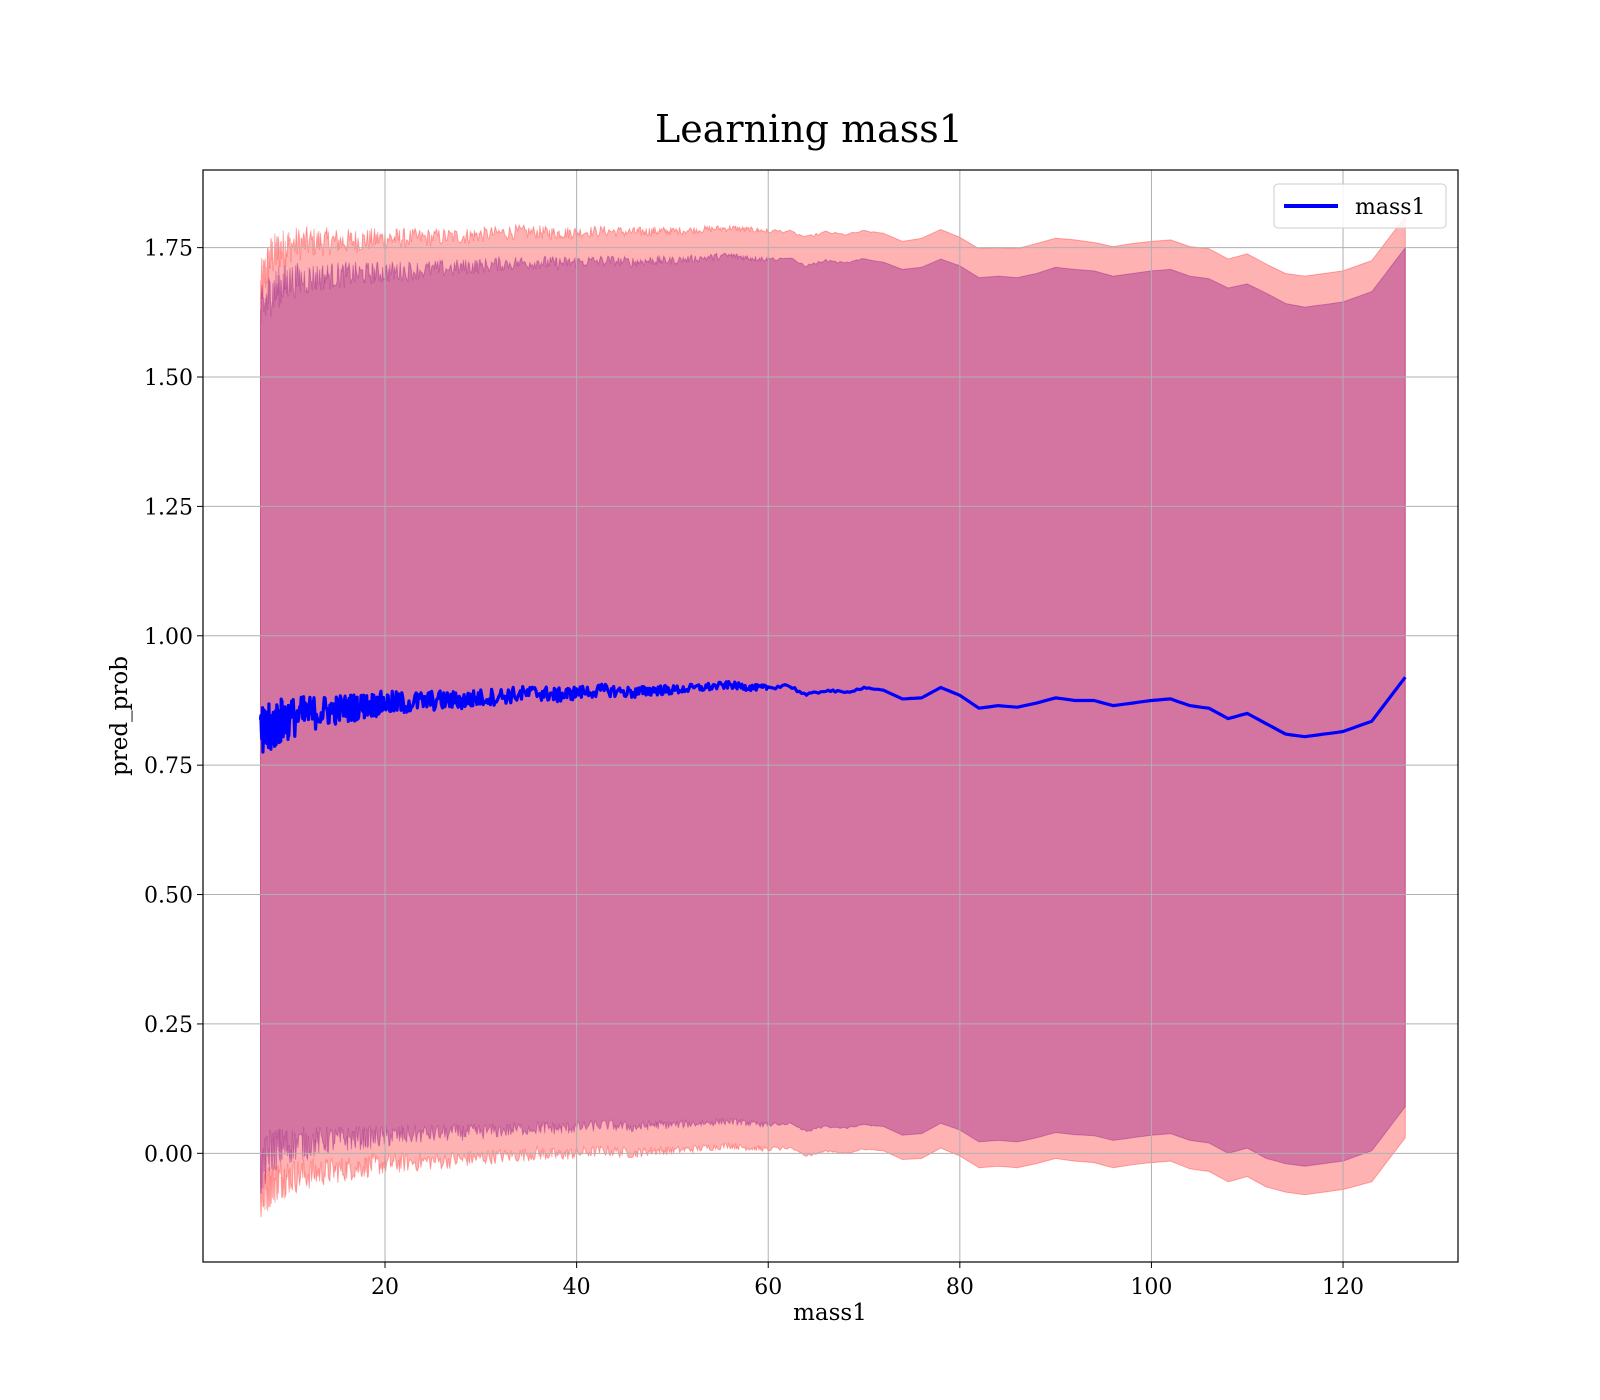 This screenshot has width=1600, height=1400. Describe the element at coordinates (1151, 1287) in the screenshot. I see `x-tick-label: 100` at that location.